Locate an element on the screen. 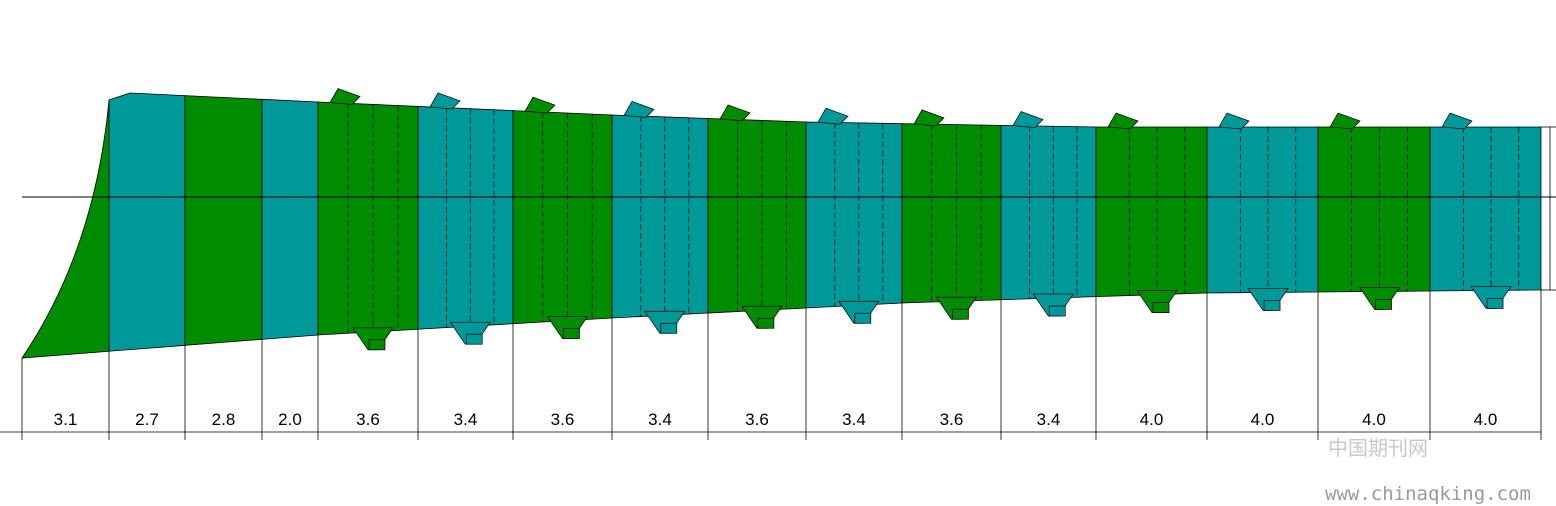 The image size is (1556, 506). dimension-label: 2.0 is located at coordinates (290, 419).